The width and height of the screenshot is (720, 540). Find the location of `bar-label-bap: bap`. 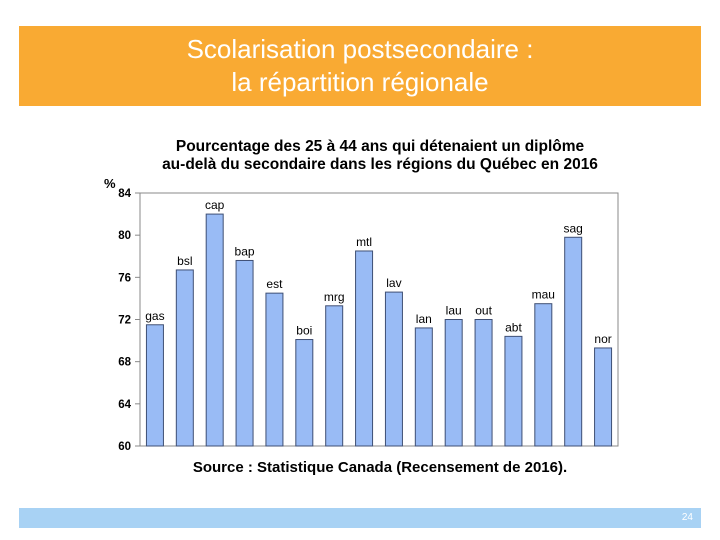

bar-label-bap: bap is located at coordinates (245, 251).